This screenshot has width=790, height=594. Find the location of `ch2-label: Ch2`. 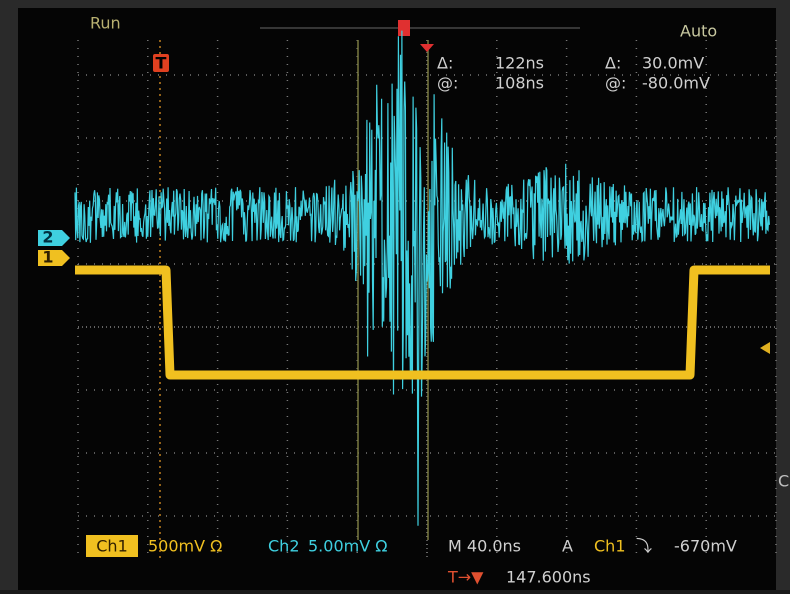

ch2-label: Ch2 is located at coordinates (284, 546).